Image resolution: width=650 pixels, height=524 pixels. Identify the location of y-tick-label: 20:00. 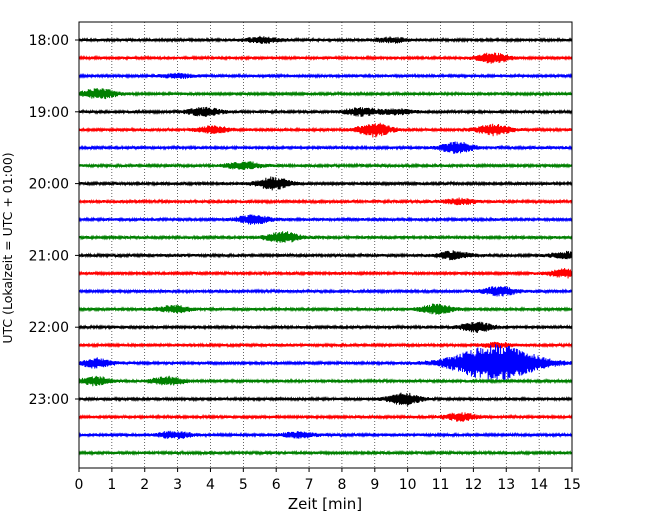
(49, 185).